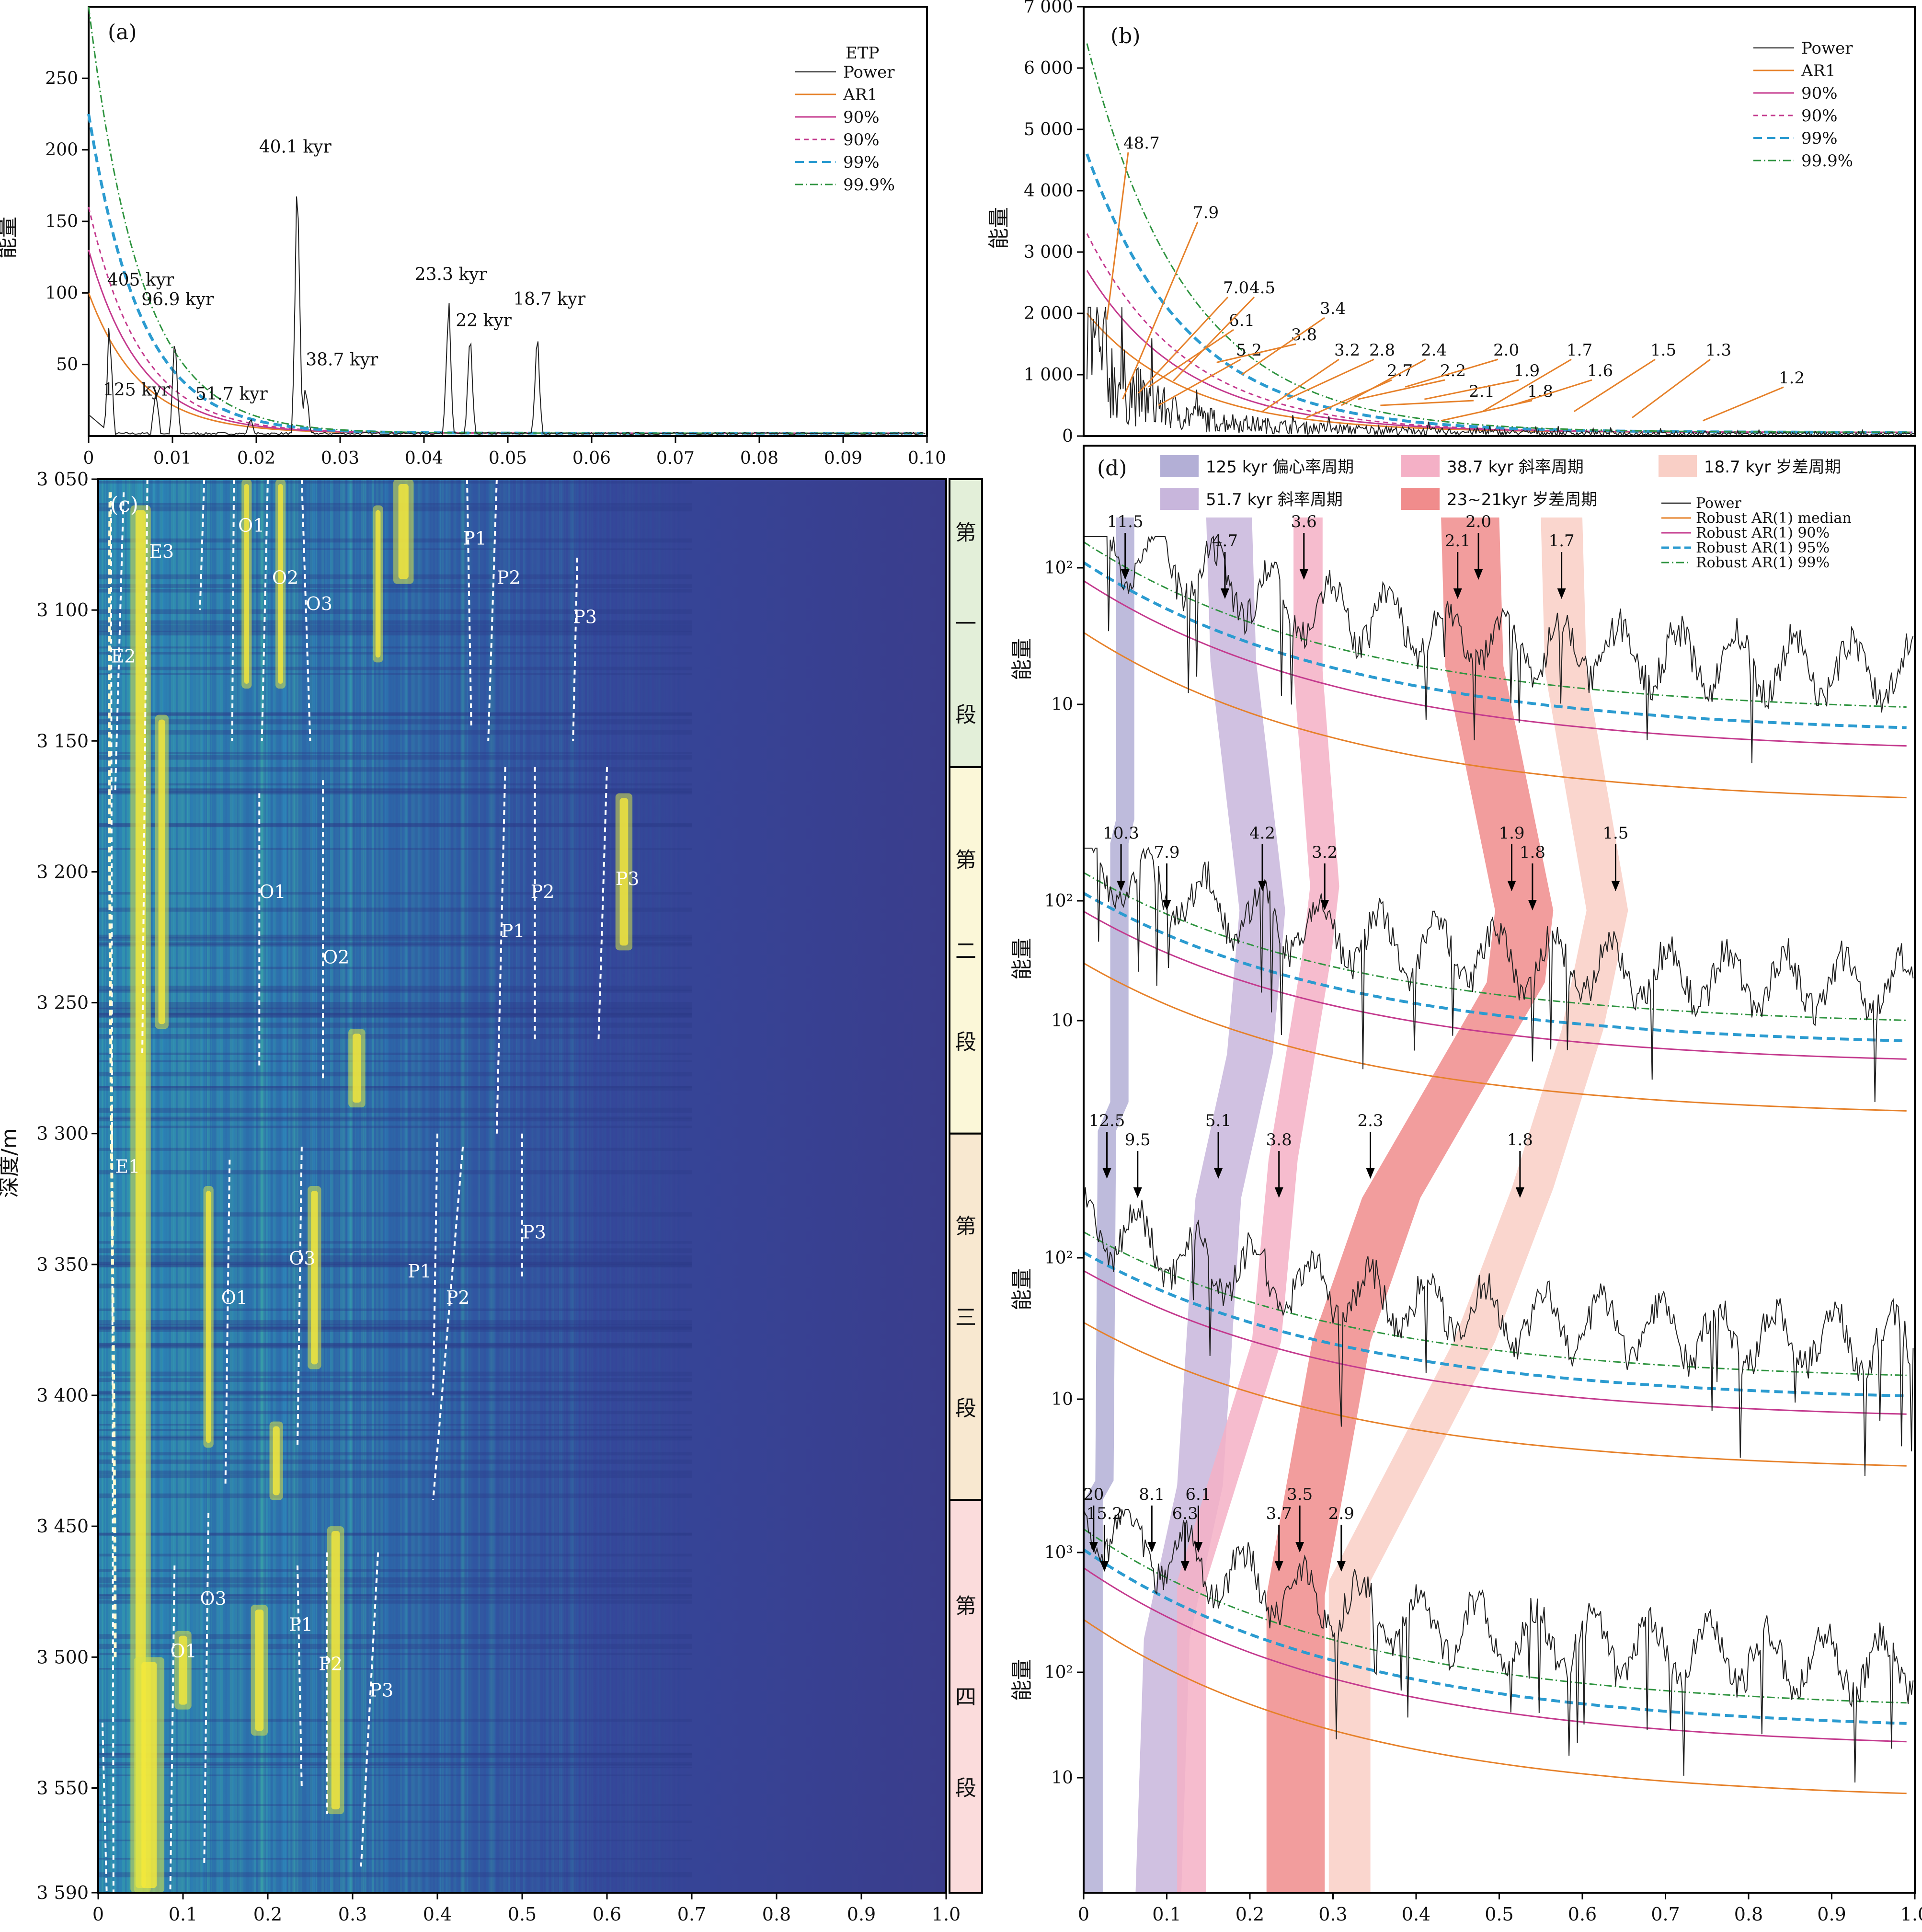 This screenshot has height=1932, width=1922. What do you see at coordinates (1819, 93) in the screenshot?
I see `panel-b-legend-label: 90%` at bounding box center [1819, 93].